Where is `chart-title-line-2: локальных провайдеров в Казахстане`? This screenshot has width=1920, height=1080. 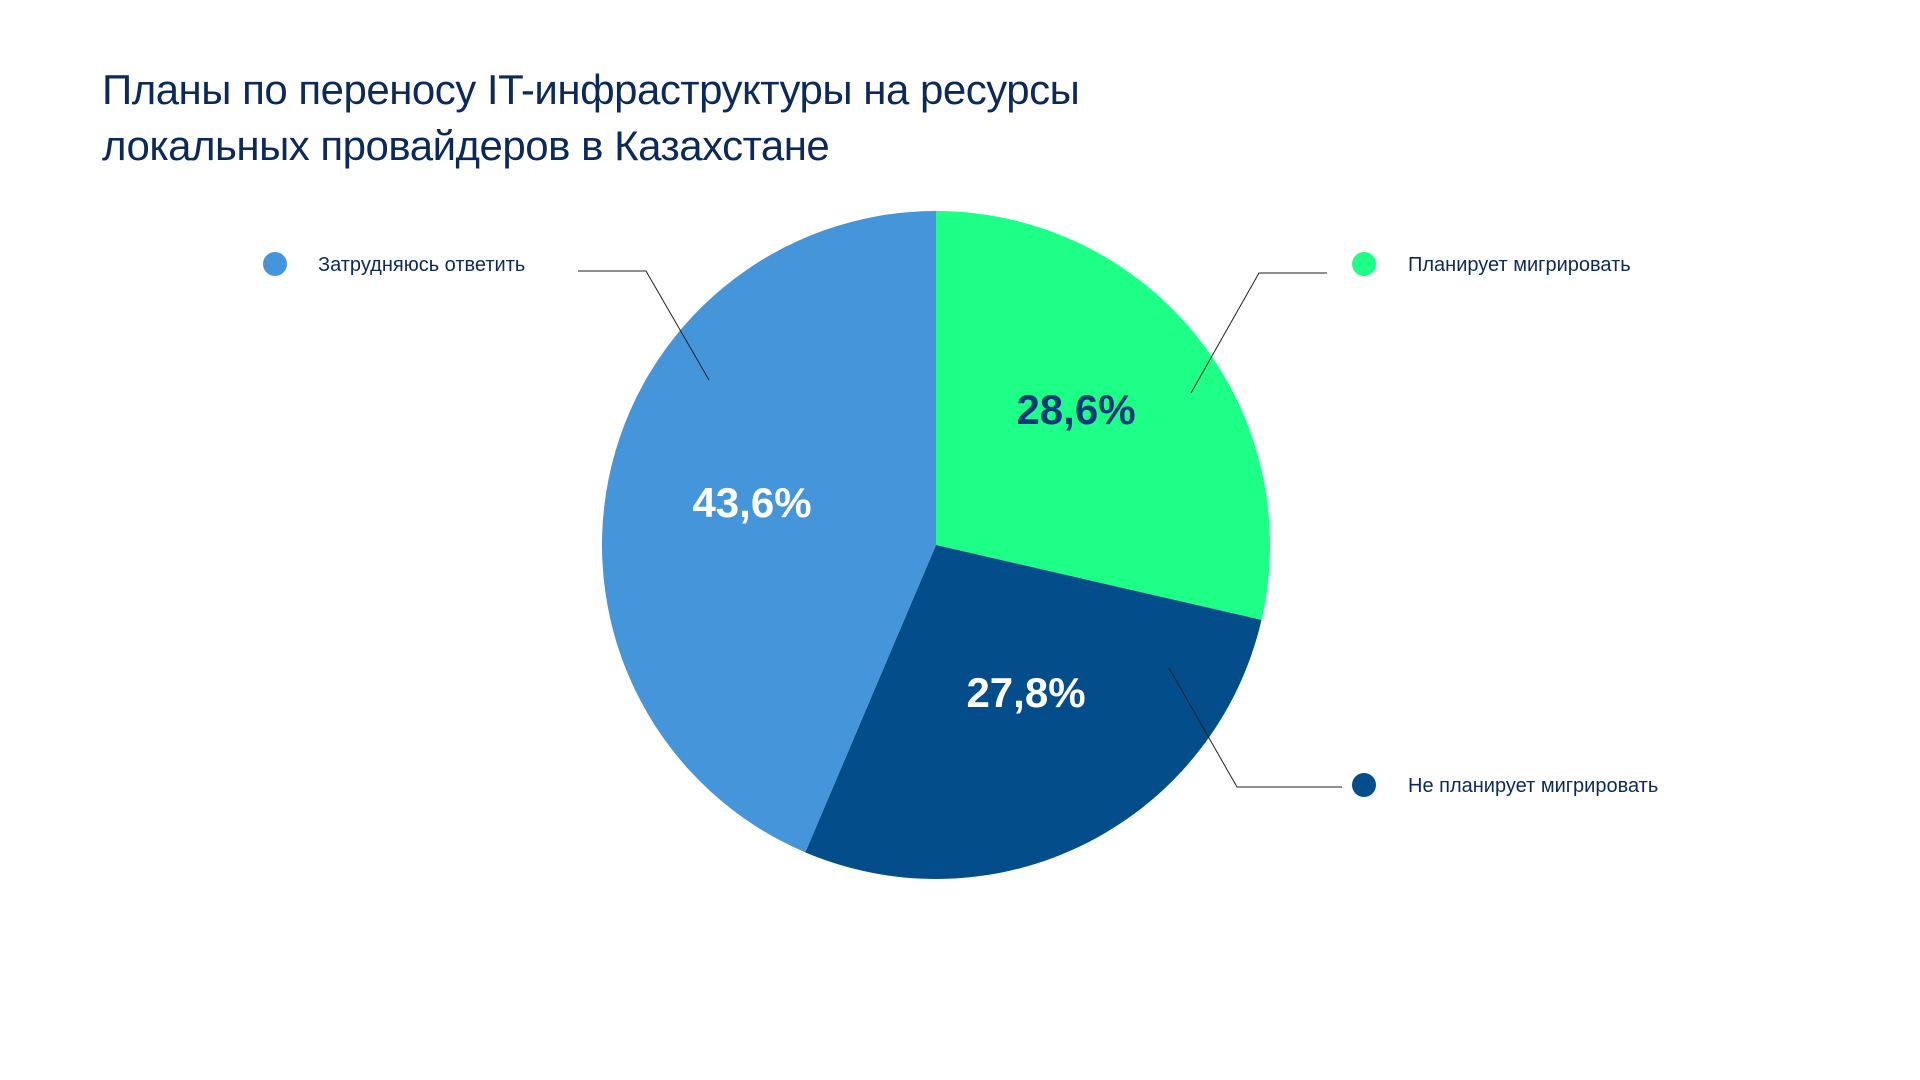 chart-title-line-2: локальных провайдеров в Казахстане is located at coordinates (466, 145).